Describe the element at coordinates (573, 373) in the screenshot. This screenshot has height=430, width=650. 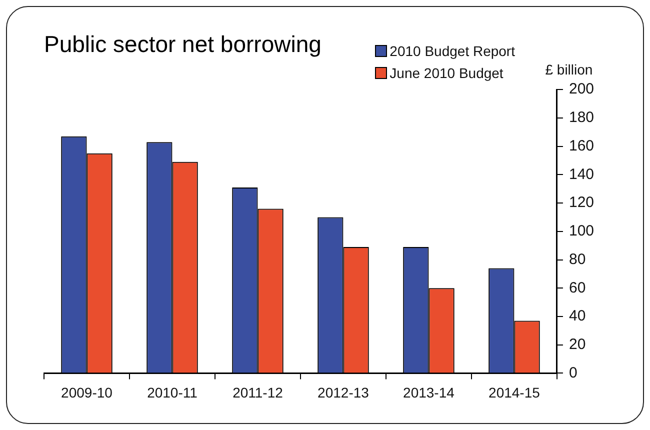
I see `y-tick-label: 0` at that location.